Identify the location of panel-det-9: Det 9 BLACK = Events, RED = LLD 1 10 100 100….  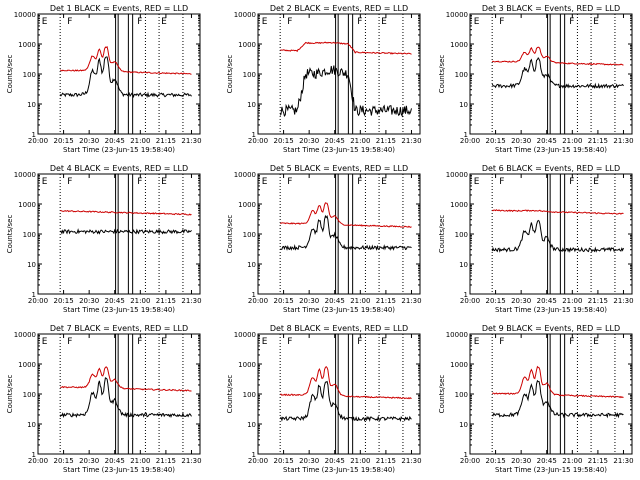
(536, 399).